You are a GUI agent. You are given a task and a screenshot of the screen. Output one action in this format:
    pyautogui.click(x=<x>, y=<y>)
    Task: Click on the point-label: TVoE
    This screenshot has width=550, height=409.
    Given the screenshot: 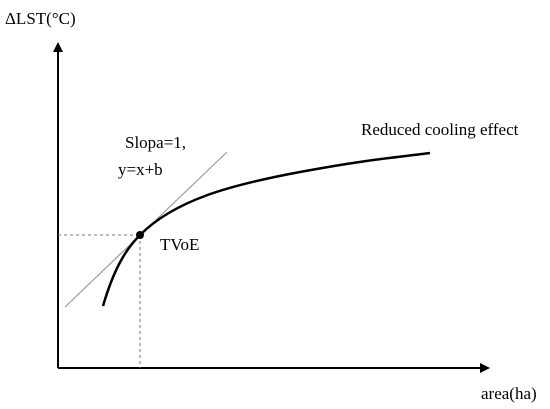 What is the action you would take?
    pyautogui.click(x=179, y=244)
    